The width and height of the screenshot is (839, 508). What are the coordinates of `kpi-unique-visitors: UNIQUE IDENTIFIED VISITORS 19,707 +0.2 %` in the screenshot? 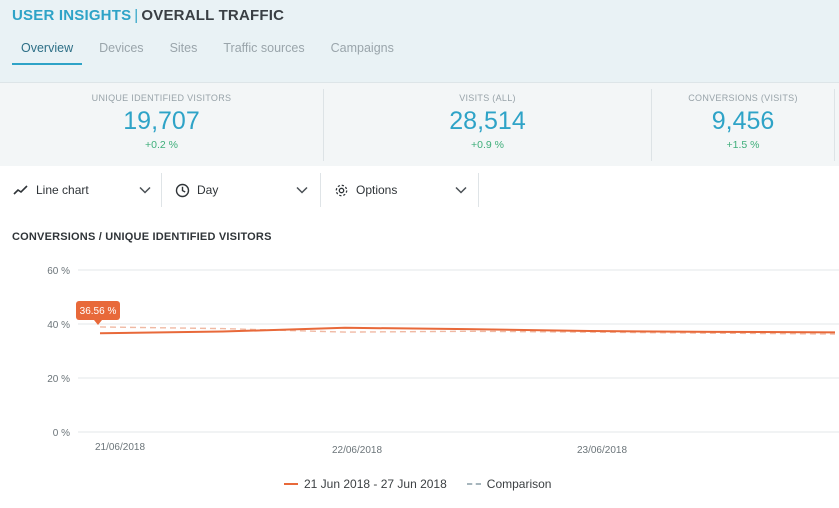 It's located at (161, 125).